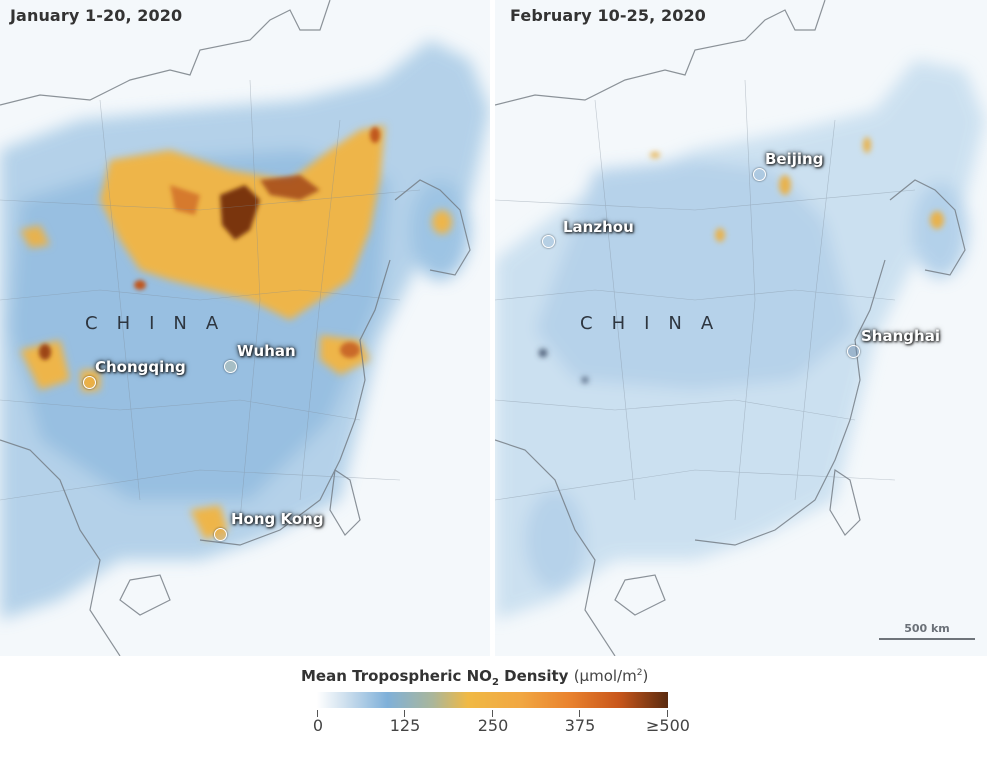 This screenshot has width=987, height=757. I want to click on city-marker-beijing, so click(759, 174).